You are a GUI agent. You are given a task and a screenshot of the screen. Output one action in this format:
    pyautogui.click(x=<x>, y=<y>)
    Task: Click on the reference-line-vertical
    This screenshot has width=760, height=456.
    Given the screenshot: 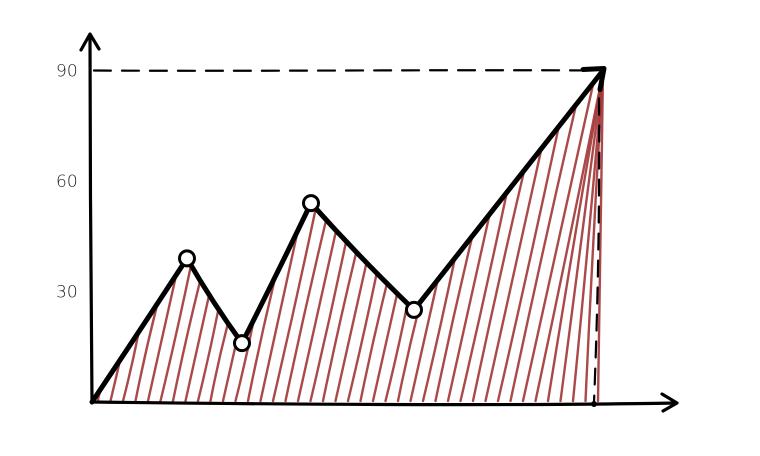 What is the action you would take?
    pyautogui.click(x=596, y=250)
    